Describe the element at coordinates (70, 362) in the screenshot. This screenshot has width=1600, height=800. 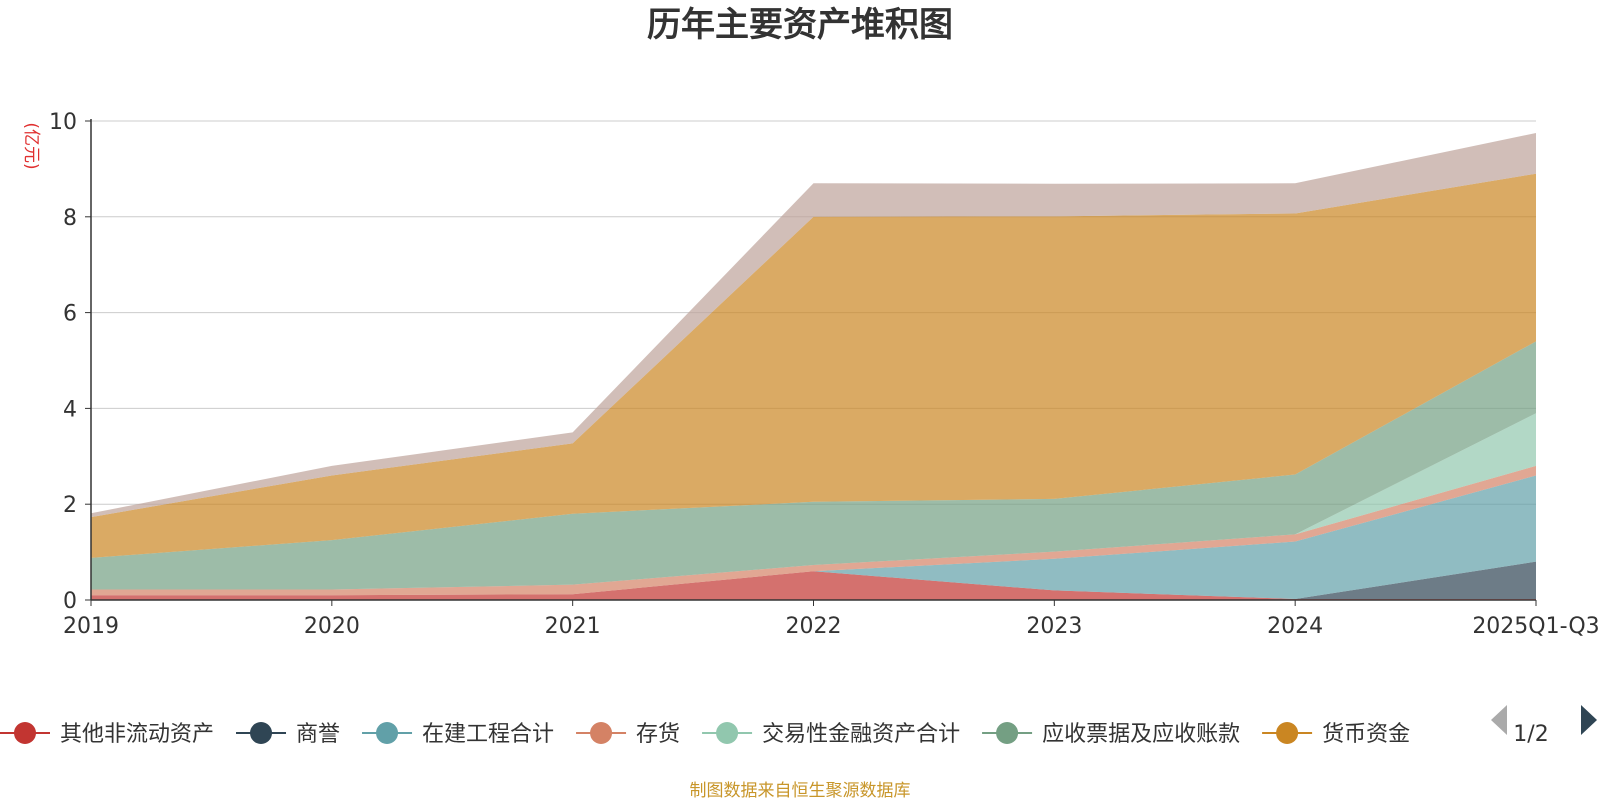
I see `y-axis-ticks: 0 2 4 6 8 10` at that location.